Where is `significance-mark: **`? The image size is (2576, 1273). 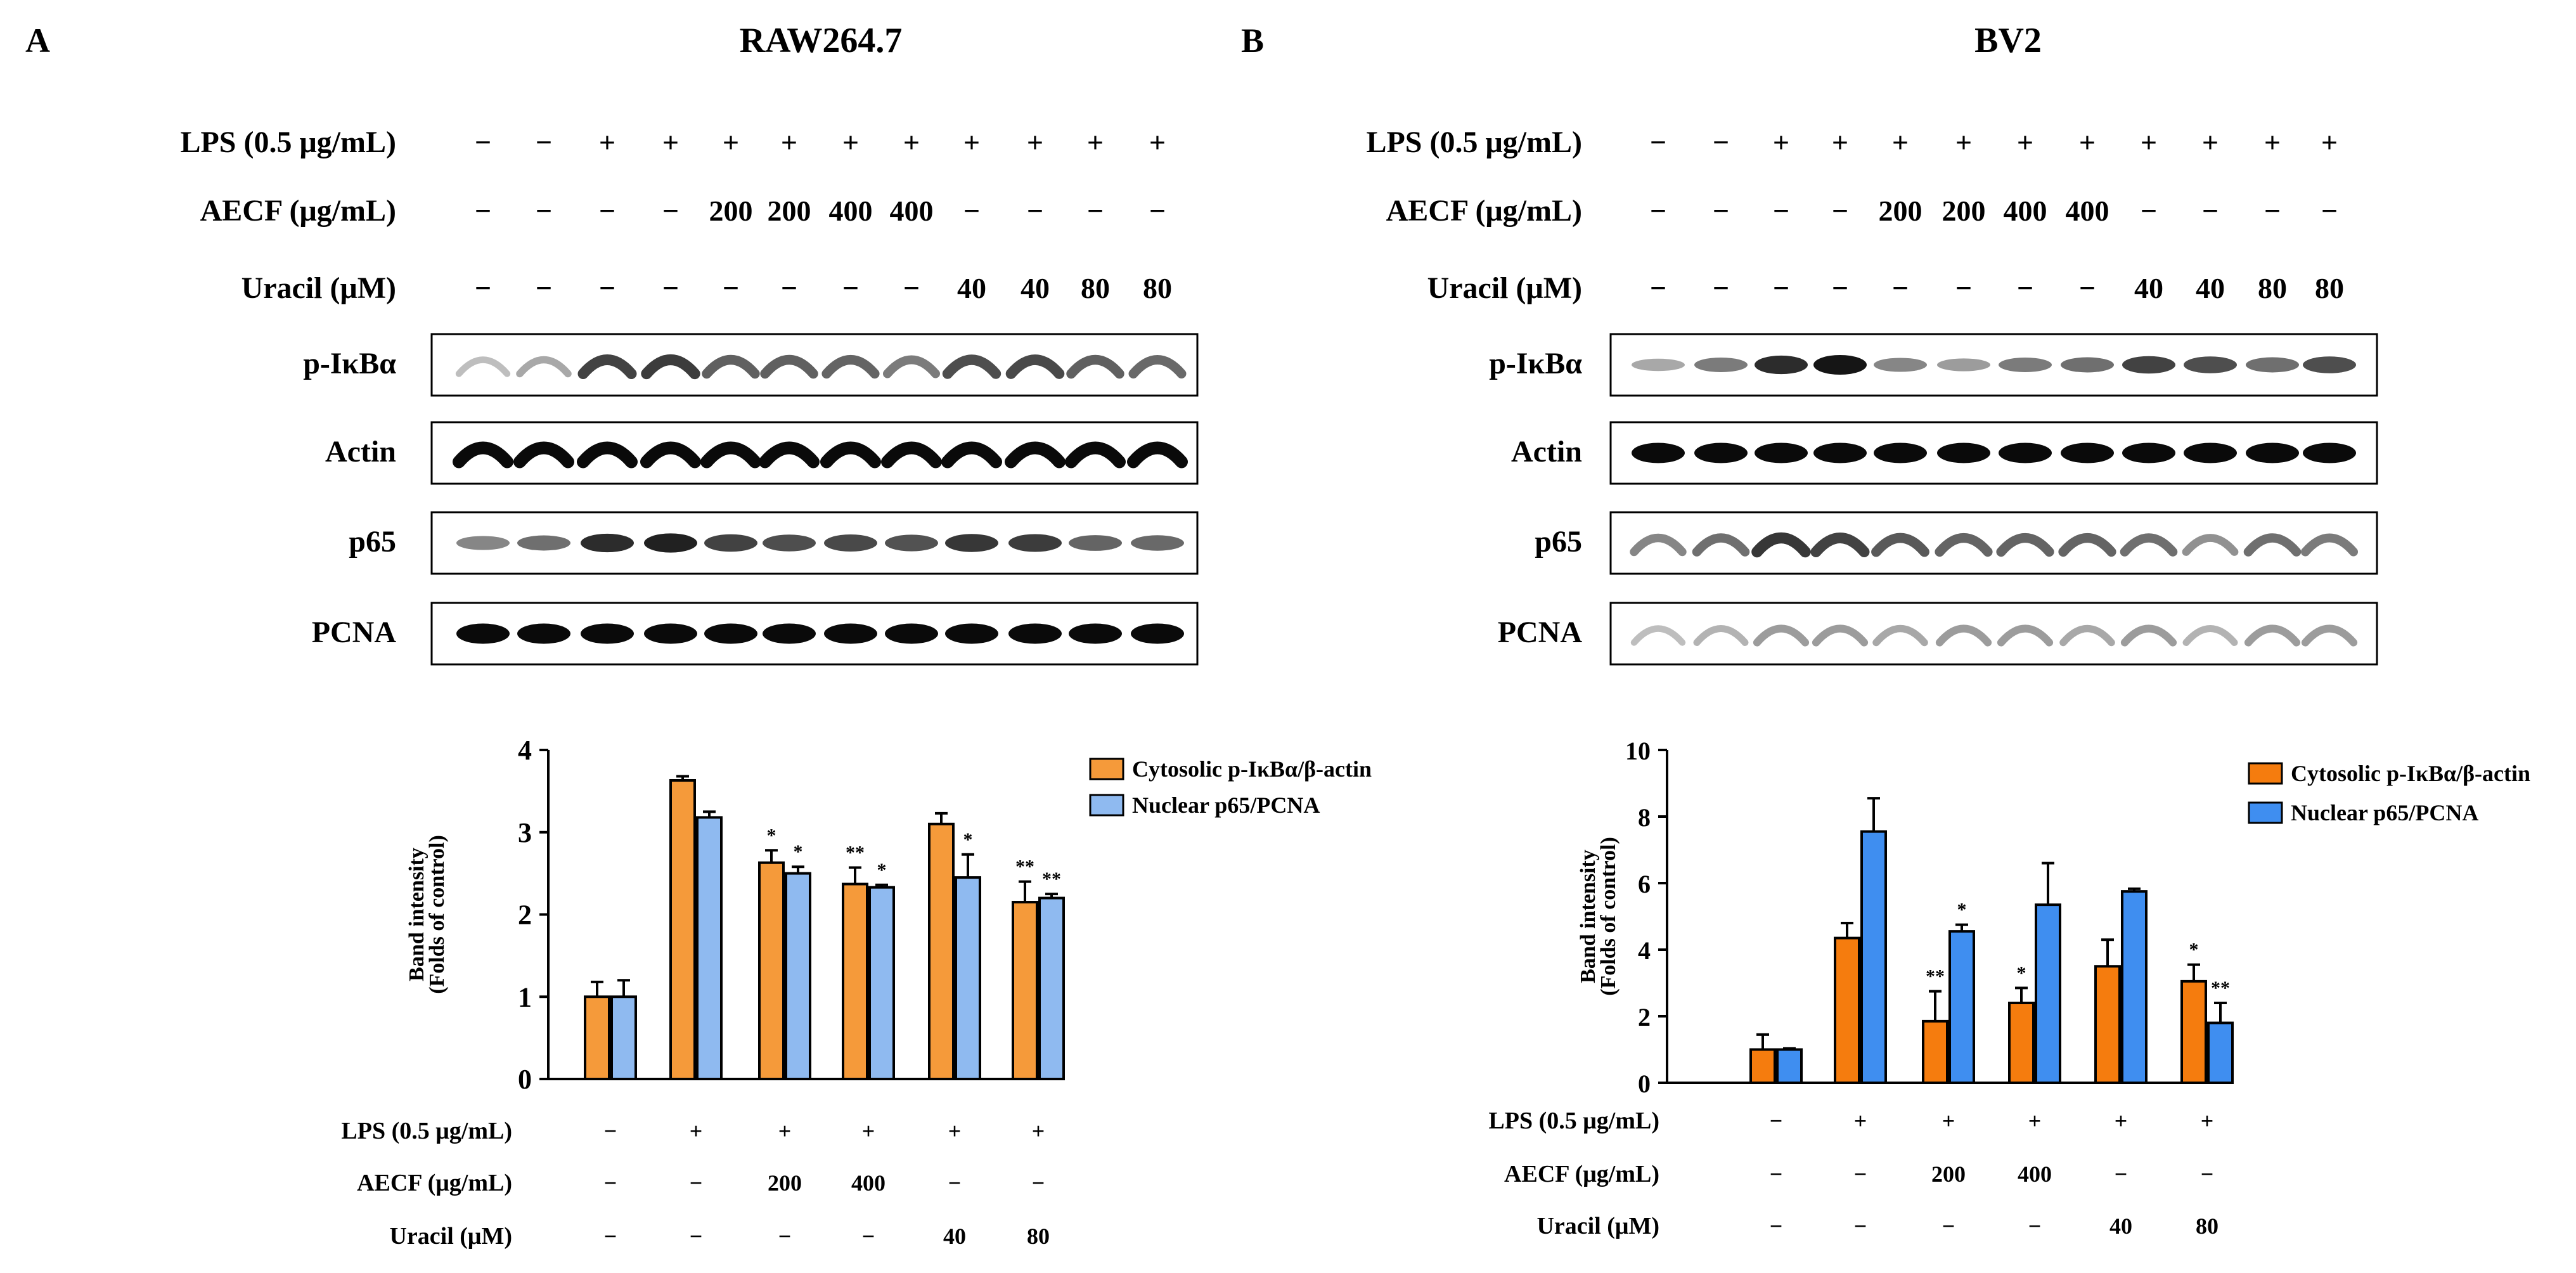
significance-mark: ** is located at coordinates (1024, 866).